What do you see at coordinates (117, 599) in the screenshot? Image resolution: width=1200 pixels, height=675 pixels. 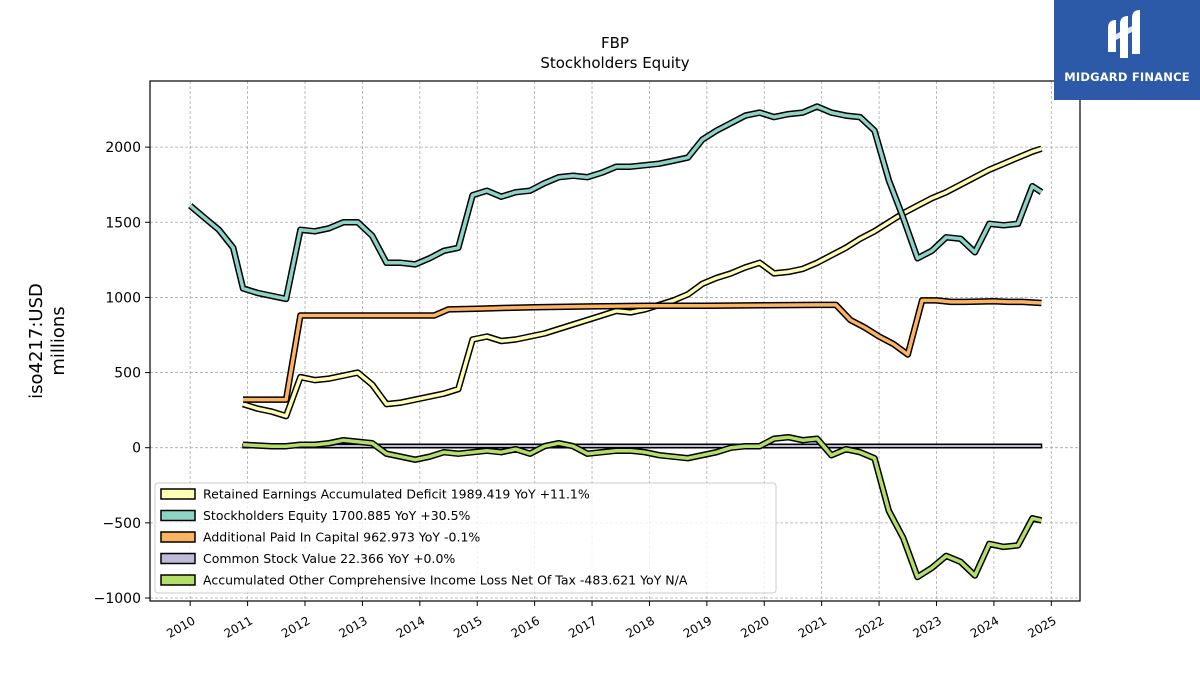 I see `y-tick-label: −1000` at bounding box center [117, 599].